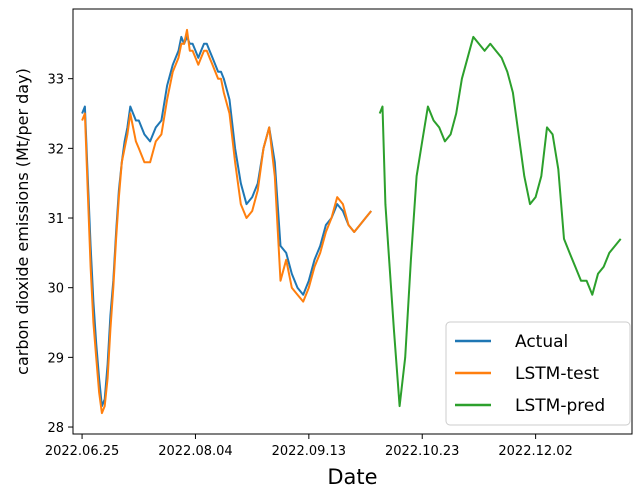 The image size is (635, 489). I want to click on legend: Actual LSTM-test LSTM-pred, so click(538, 373).